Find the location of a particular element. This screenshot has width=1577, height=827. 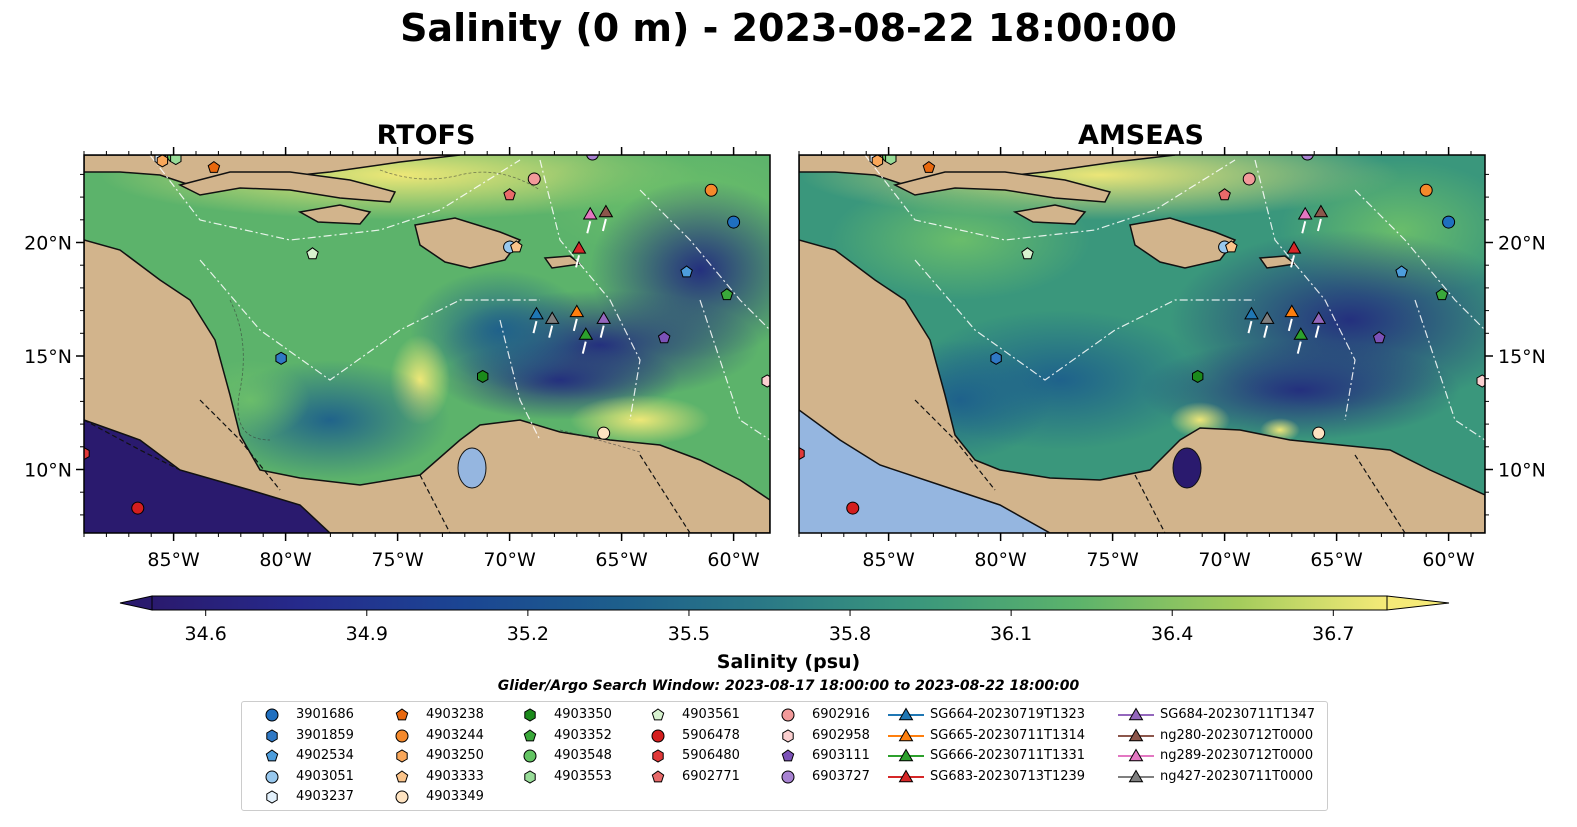

lake-maracaibo is located at coordinates (1187, 468).